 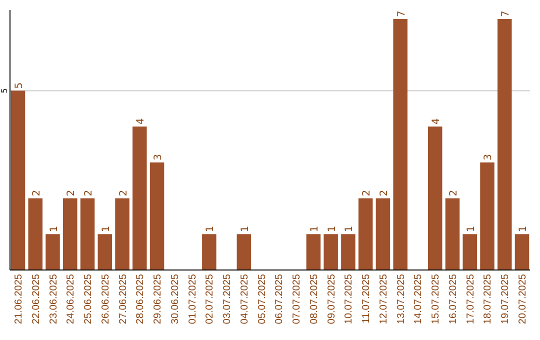 I want to click on x-tick-label: 26.06.2025, so click(x=106, y=299).